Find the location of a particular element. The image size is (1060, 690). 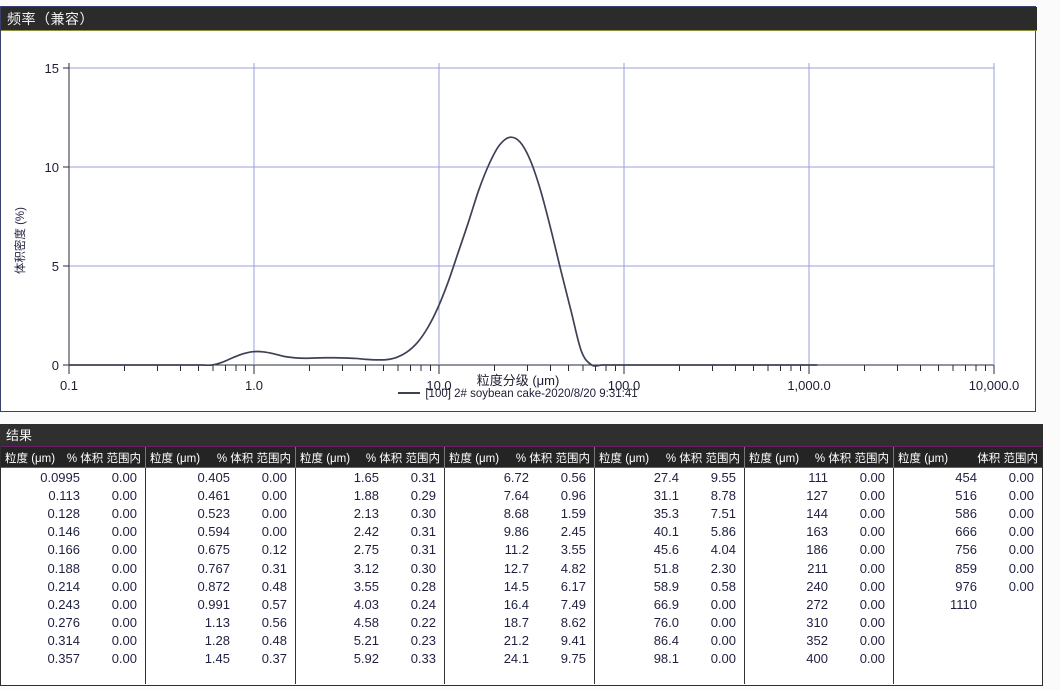

table-row: 400 0.00 is located at coordinates (819, 659).